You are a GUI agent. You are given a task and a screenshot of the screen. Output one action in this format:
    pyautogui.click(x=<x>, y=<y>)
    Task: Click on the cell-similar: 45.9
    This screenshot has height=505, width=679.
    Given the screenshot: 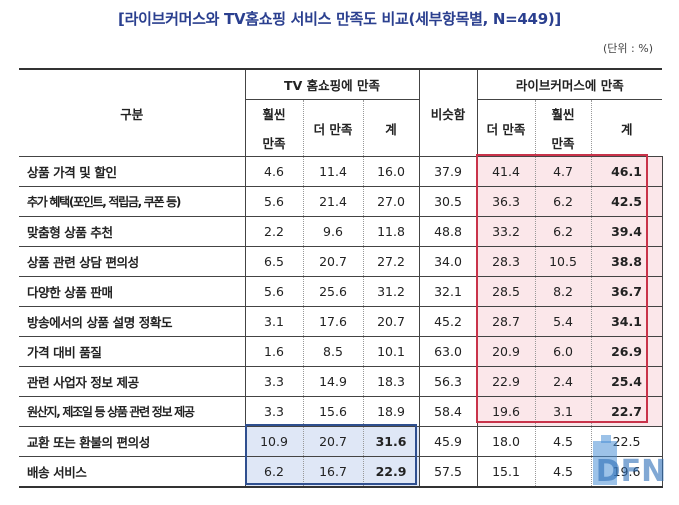 What is the action you would take?
    pyautogui.click(x=448, y=441)
    